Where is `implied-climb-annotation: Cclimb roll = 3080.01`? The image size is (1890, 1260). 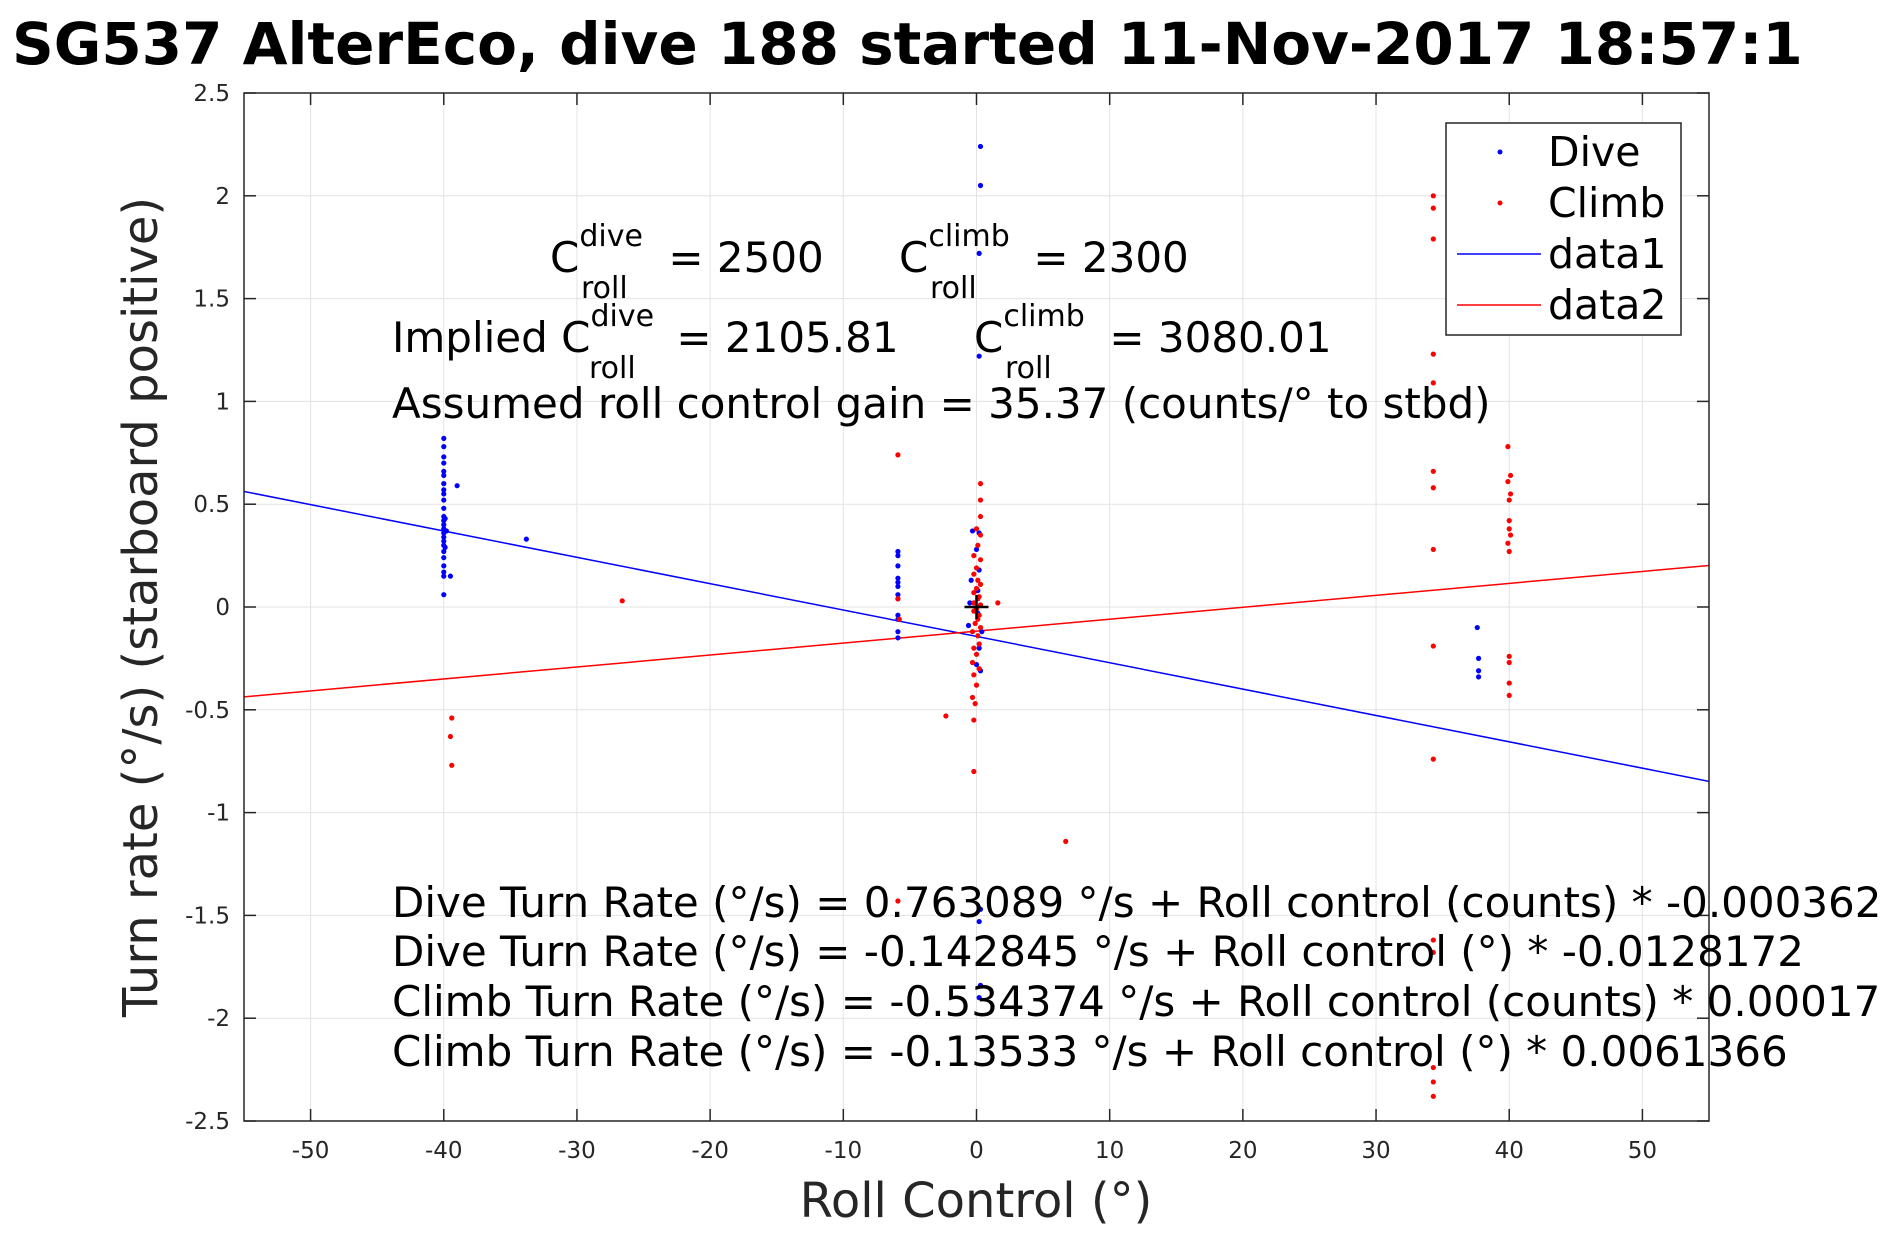 implied-climb-annotation: Cclimb roll = 3080.01 is located at coordinates (1153, 342).